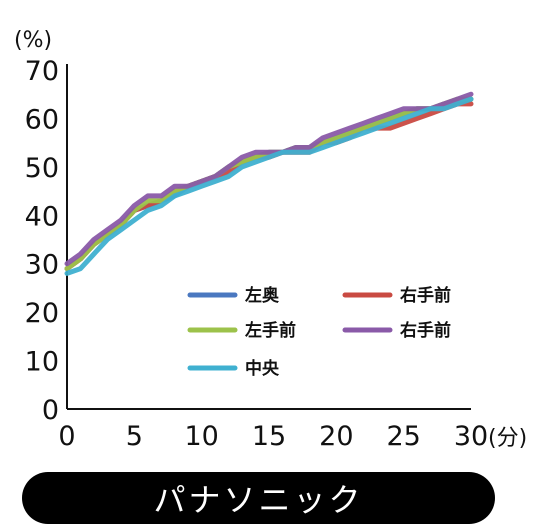 Image resolution: width=551 pixels, height=530 pixels. I want to click on y-tick-label: 50, so click(42, 168).